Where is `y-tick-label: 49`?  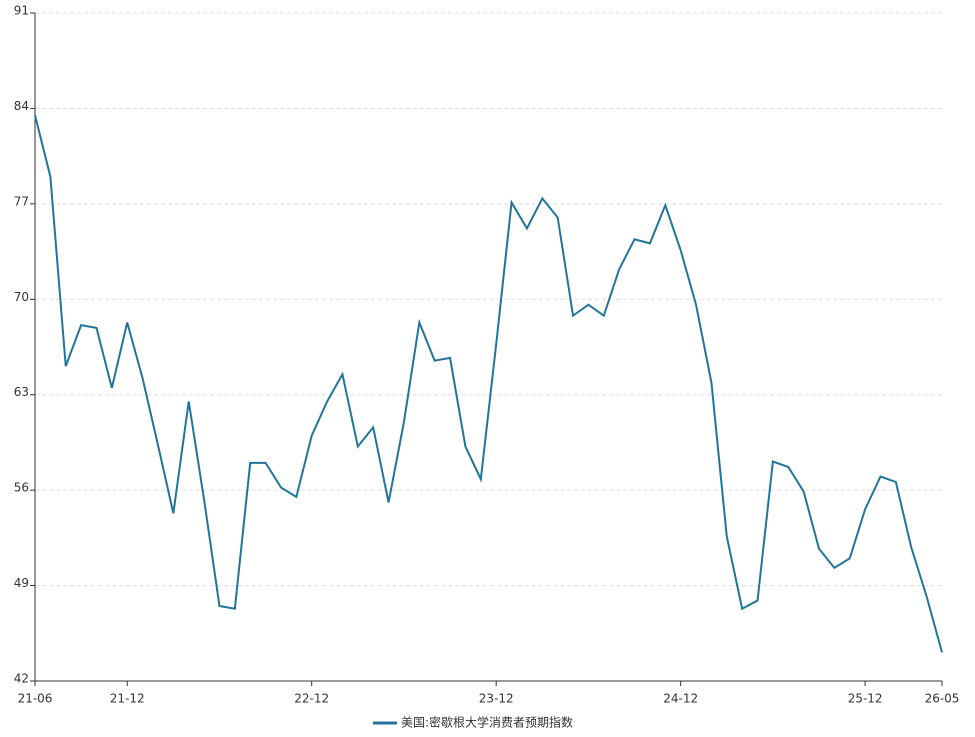 y-tick-label: 49 is located at coordinates (21, 583).